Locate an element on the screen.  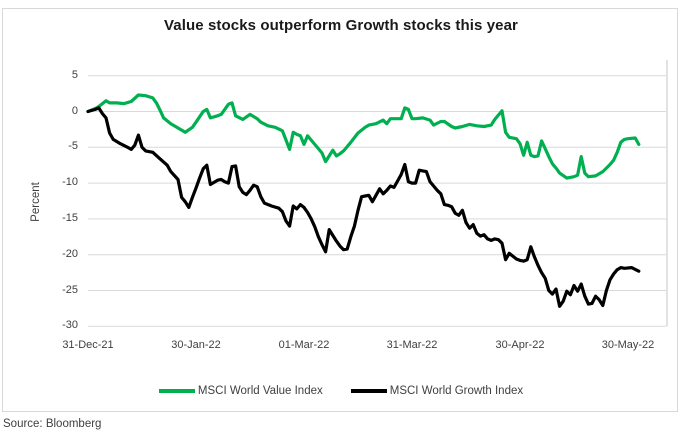
legend-item-growth: MSCI World Growth Index is located at coordinates (437, 391).